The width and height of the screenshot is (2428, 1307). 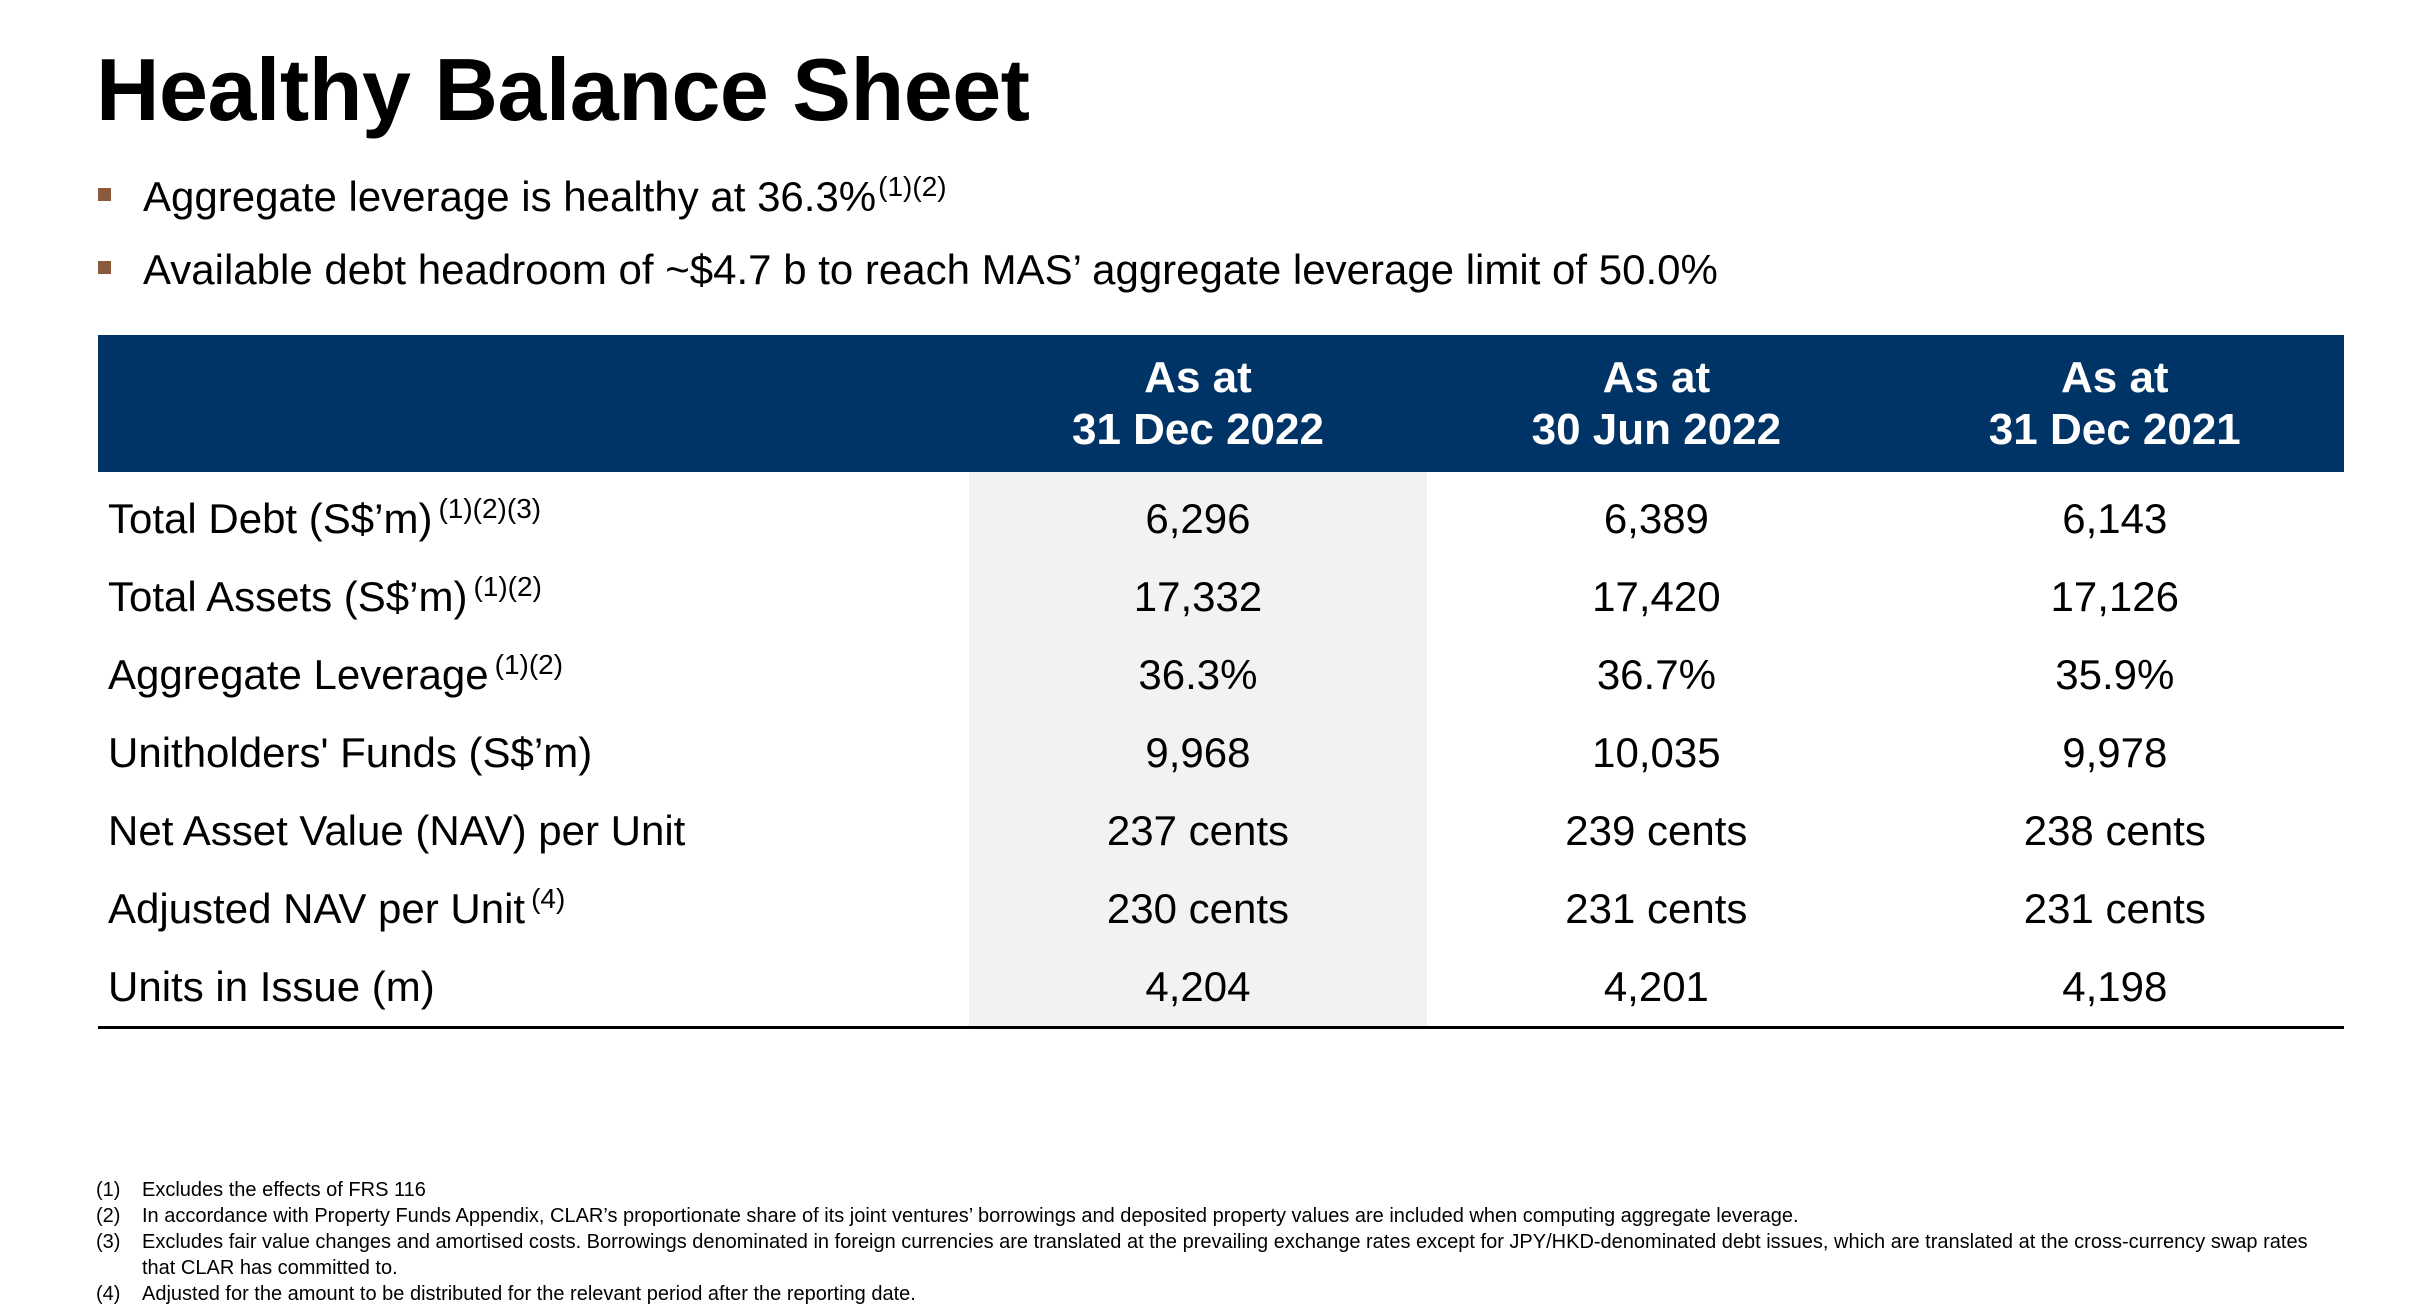 I want to click on row-label-text: Total Assets (S$’m), so click(x=288, y=596).